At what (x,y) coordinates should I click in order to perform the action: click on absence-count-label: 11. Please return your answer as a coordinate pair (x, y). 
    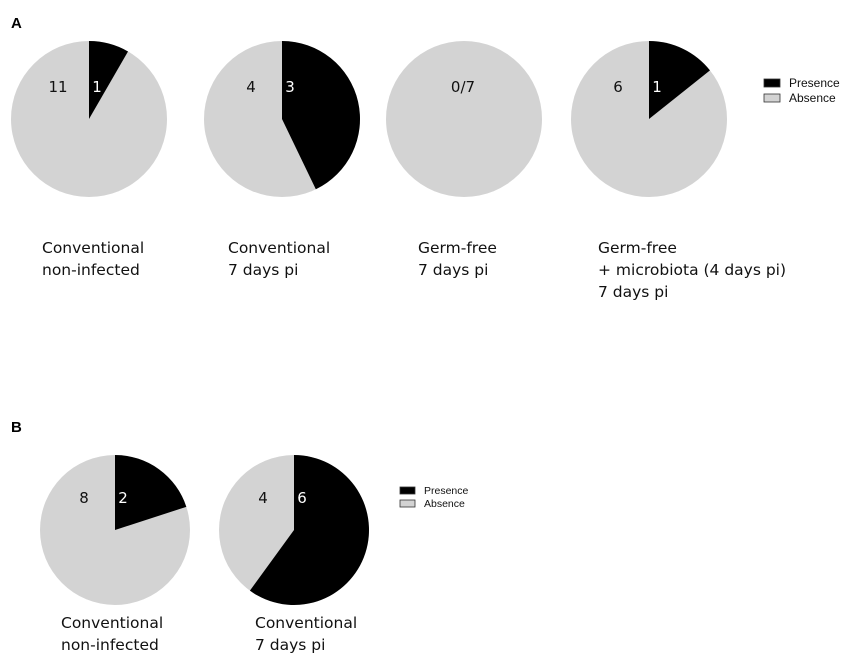
    Looking at the image, I should click on (57, 87).